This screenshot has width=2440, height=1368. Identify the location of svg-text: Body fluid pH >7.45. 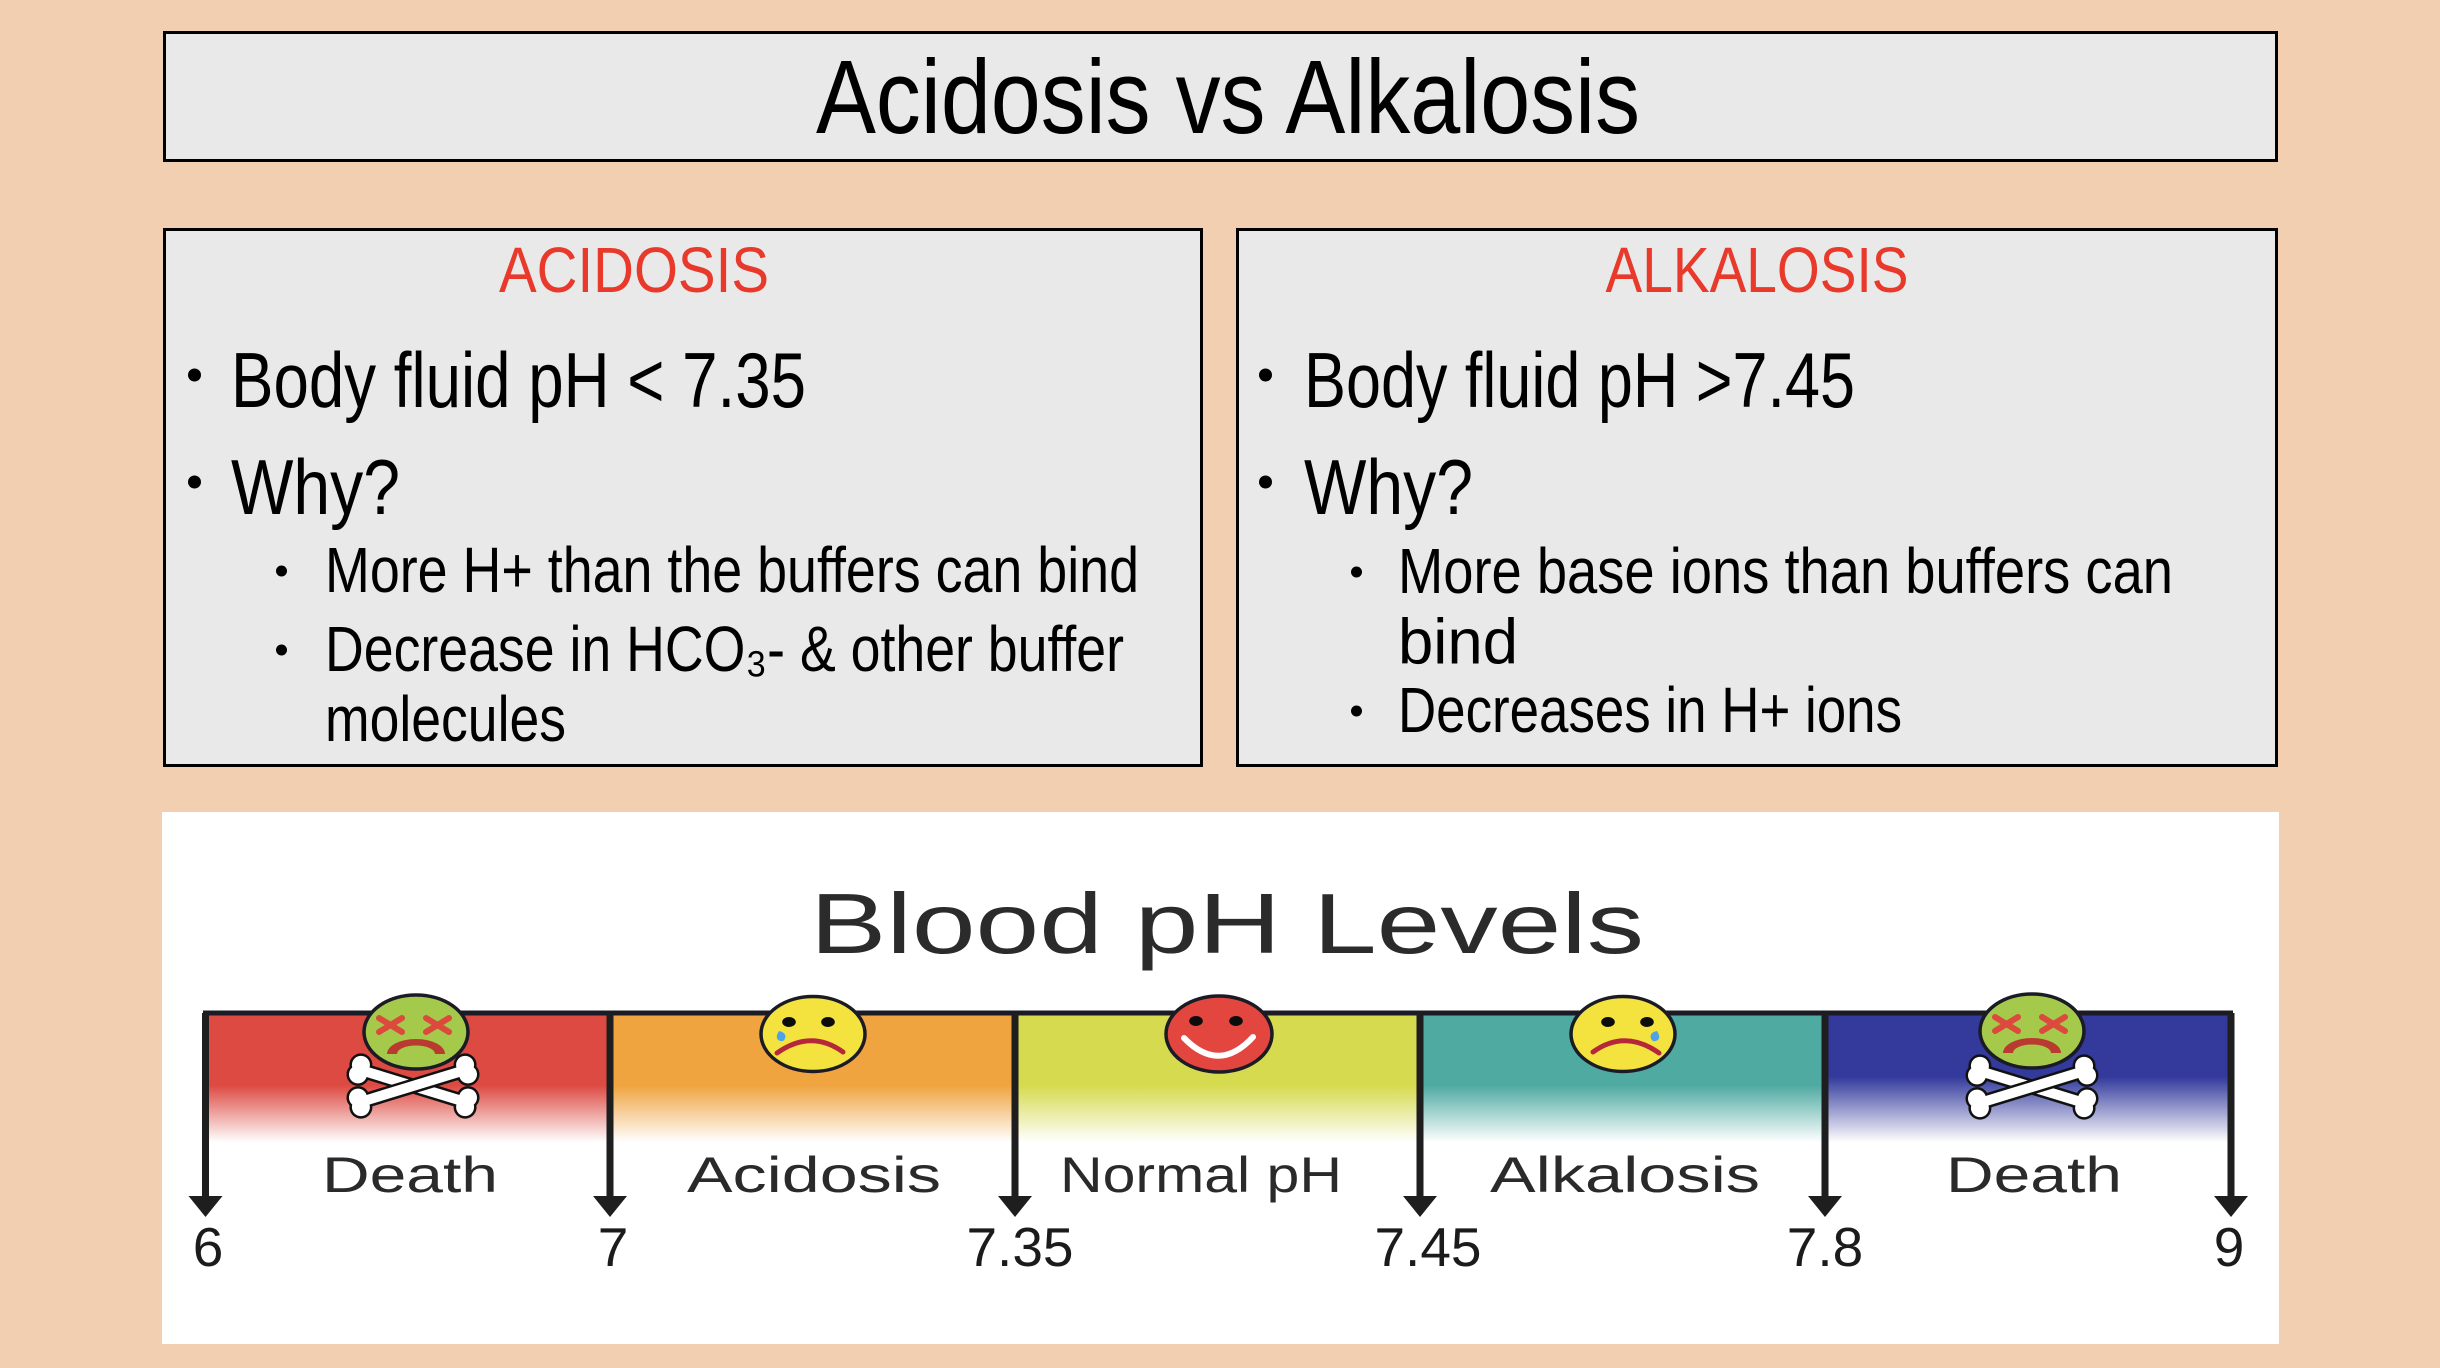
(1579, 380).